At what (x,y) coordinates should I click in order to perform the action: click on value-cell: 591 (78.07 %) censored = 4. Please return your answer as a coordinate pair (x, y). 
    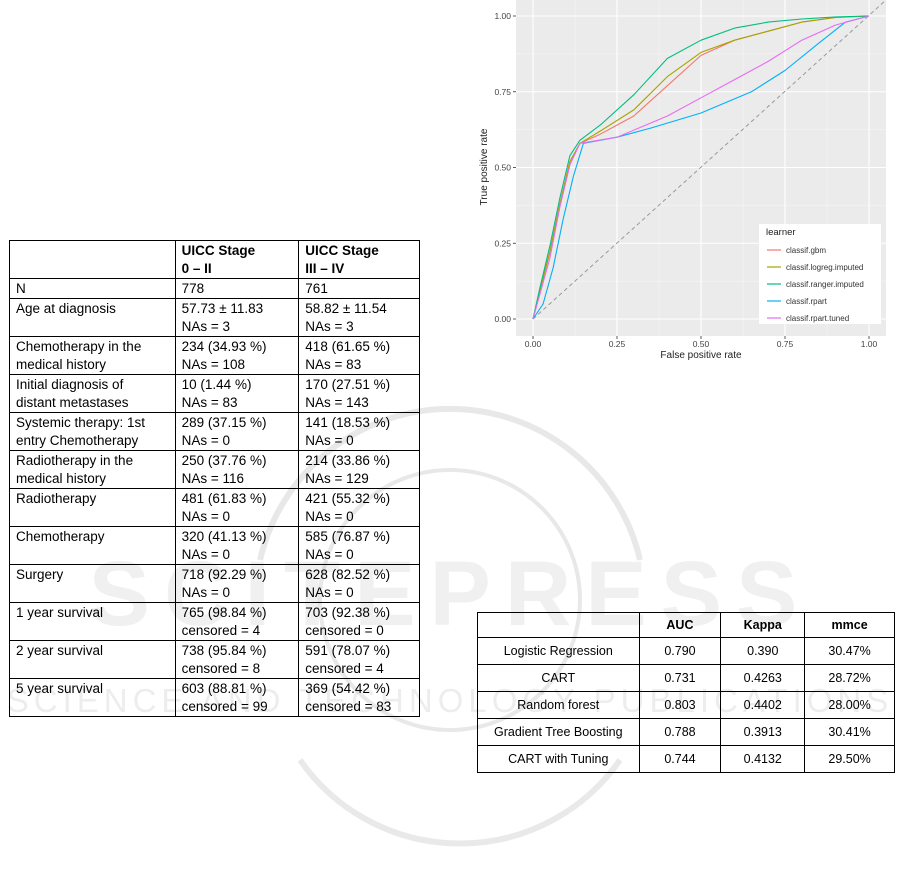
    Looking at the image, I should click on (359, 659).